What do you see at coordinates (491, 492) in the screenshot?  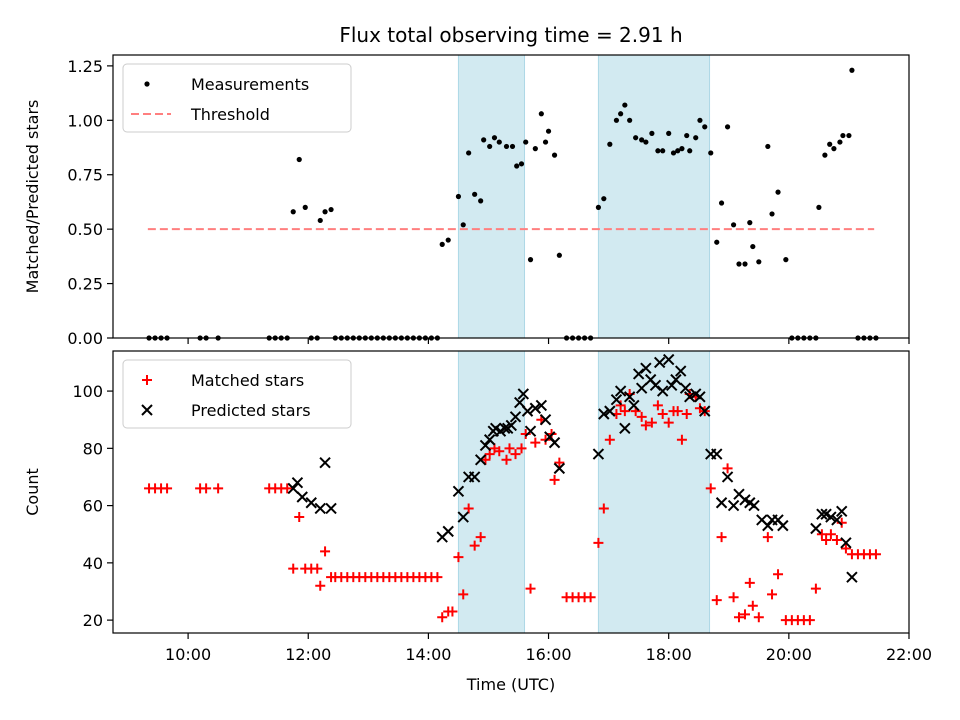 I see `observing-window-band` at bounding box center [491, 492].